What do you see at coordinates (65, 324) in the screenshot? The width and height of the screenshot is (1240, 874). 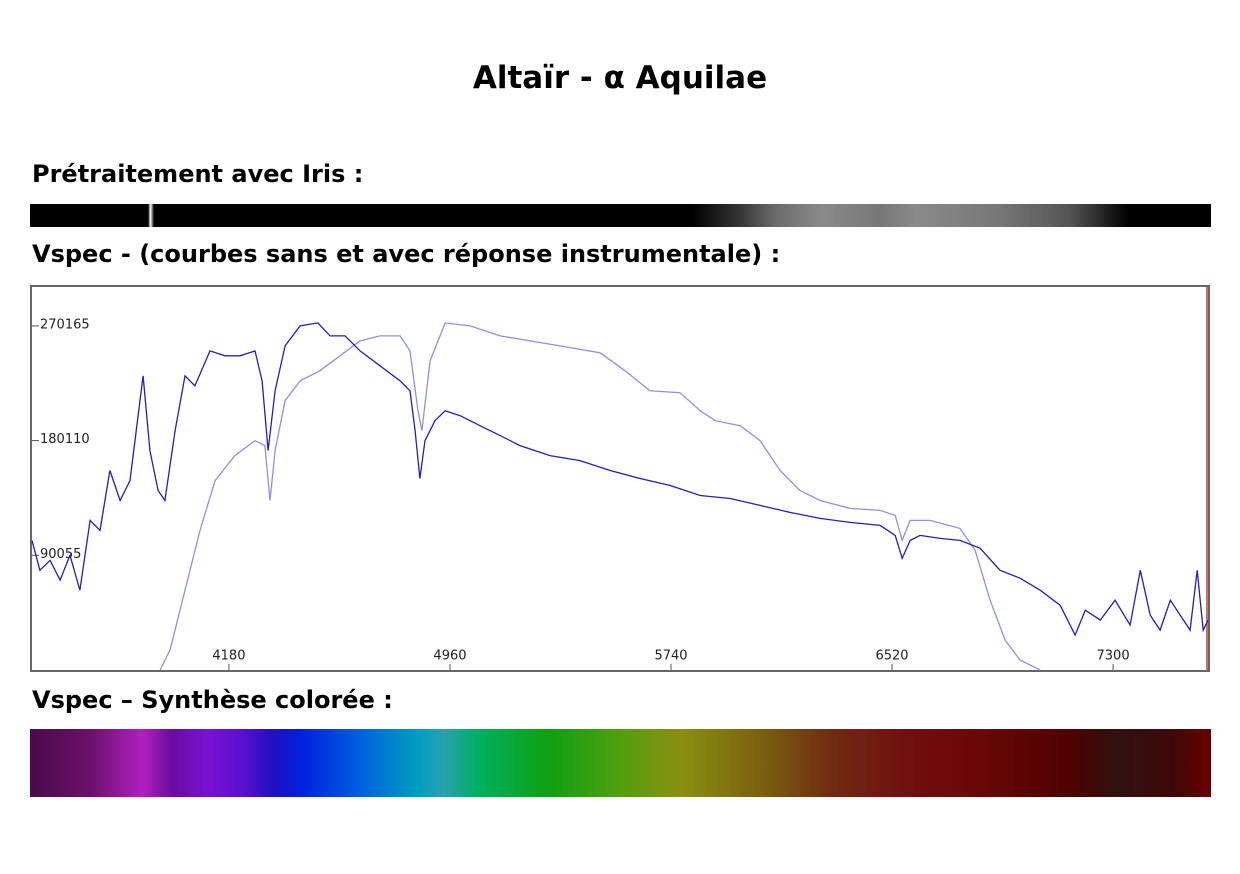 I see `y-tick-label: 270165` at bounding box center [65, 324].